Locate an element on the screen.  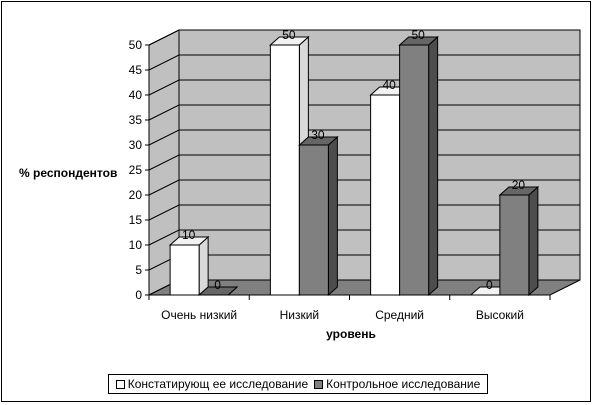
data-label: 20 is located at coordinates (519, 185).